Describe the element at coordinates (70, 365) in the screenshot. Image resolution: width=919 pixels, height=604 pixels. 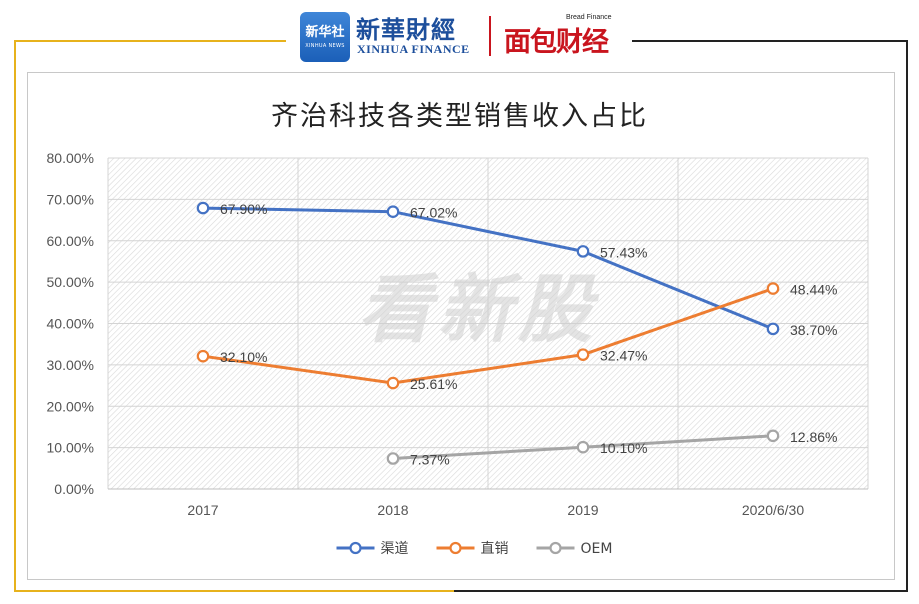
I see `y-tick-label: 30.00%` at that location.